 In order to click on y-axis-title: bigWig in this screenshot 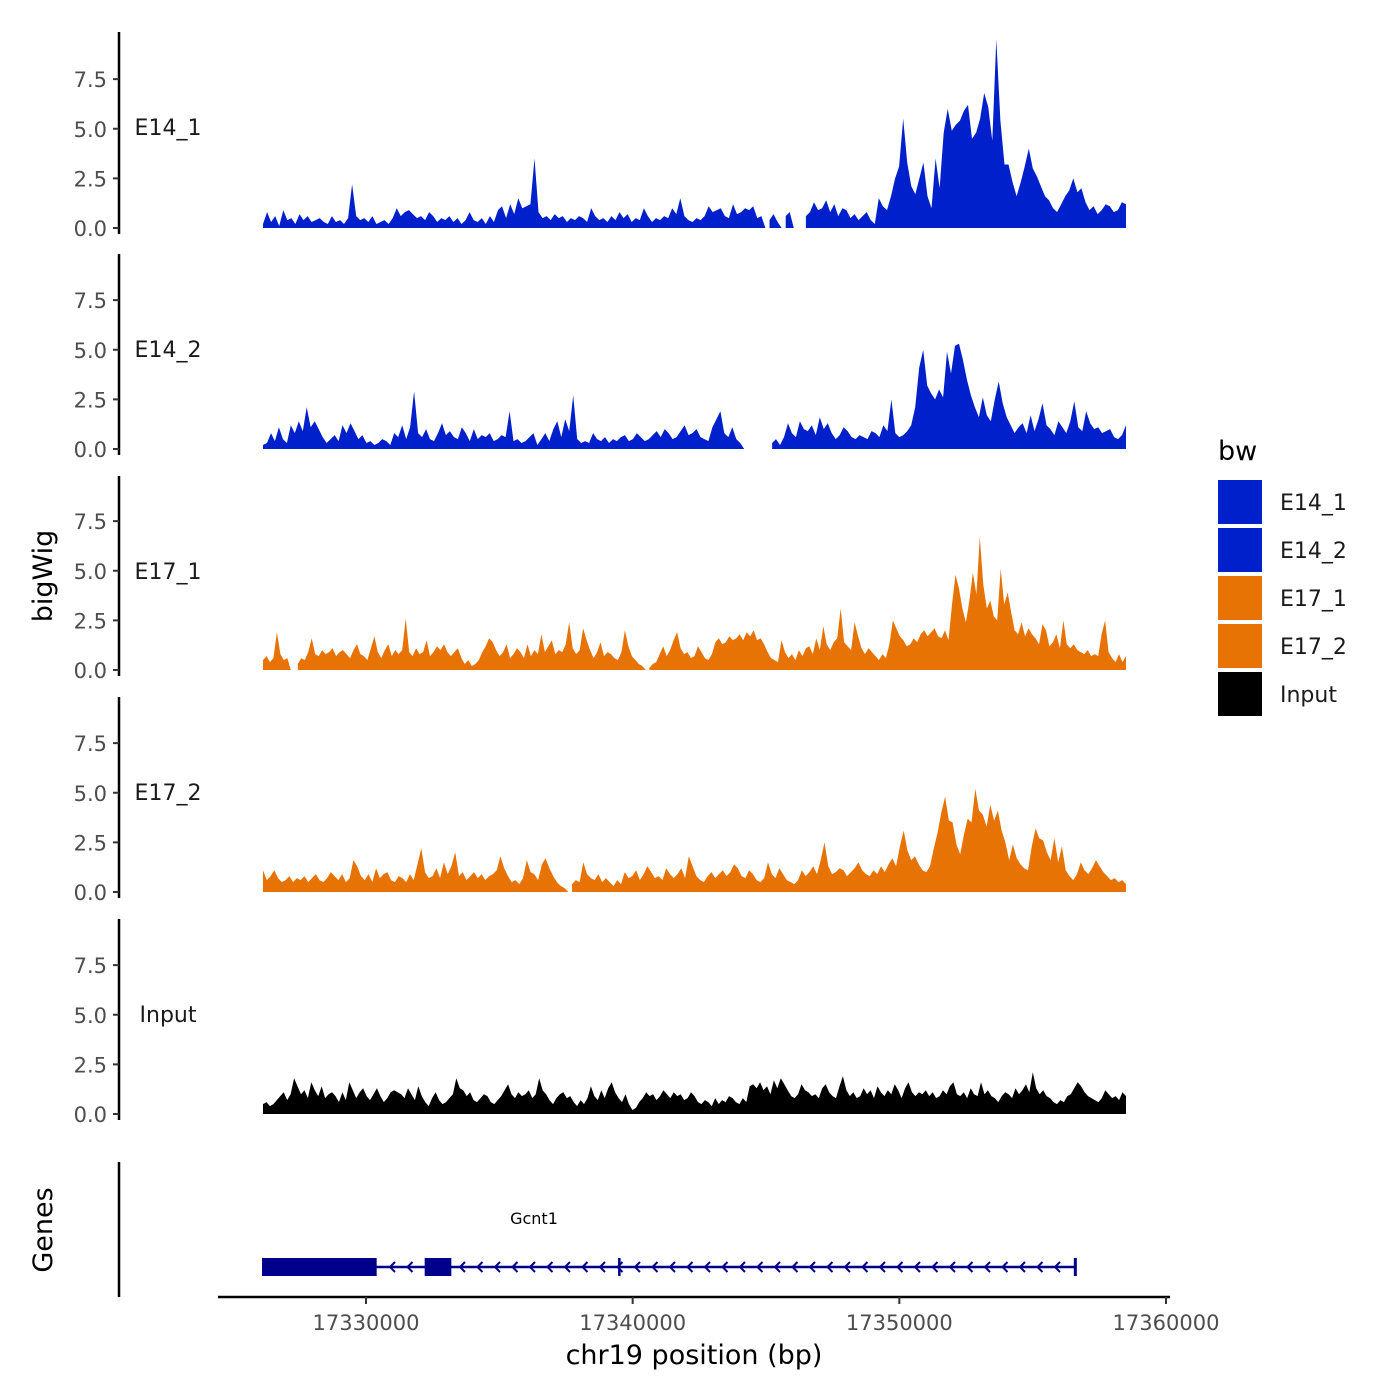, I will do `click(43, 576)`.